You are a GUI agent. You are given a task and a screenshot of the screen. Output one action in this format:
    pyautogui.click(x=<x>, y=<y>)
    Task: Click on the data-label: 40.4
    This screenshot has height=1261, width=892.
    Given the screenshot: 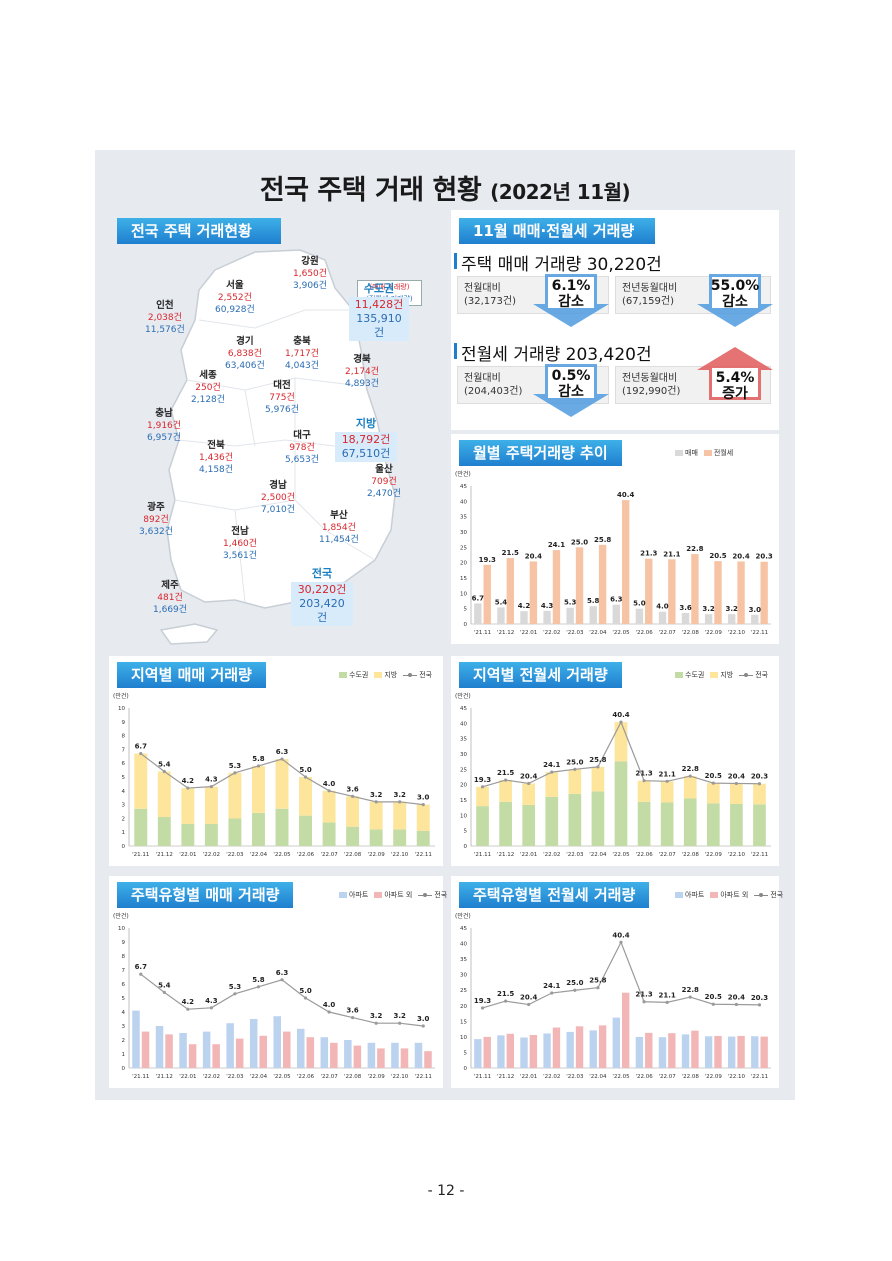 What is the action you would take?
    pyautogui.click(x=620, y=715)
    